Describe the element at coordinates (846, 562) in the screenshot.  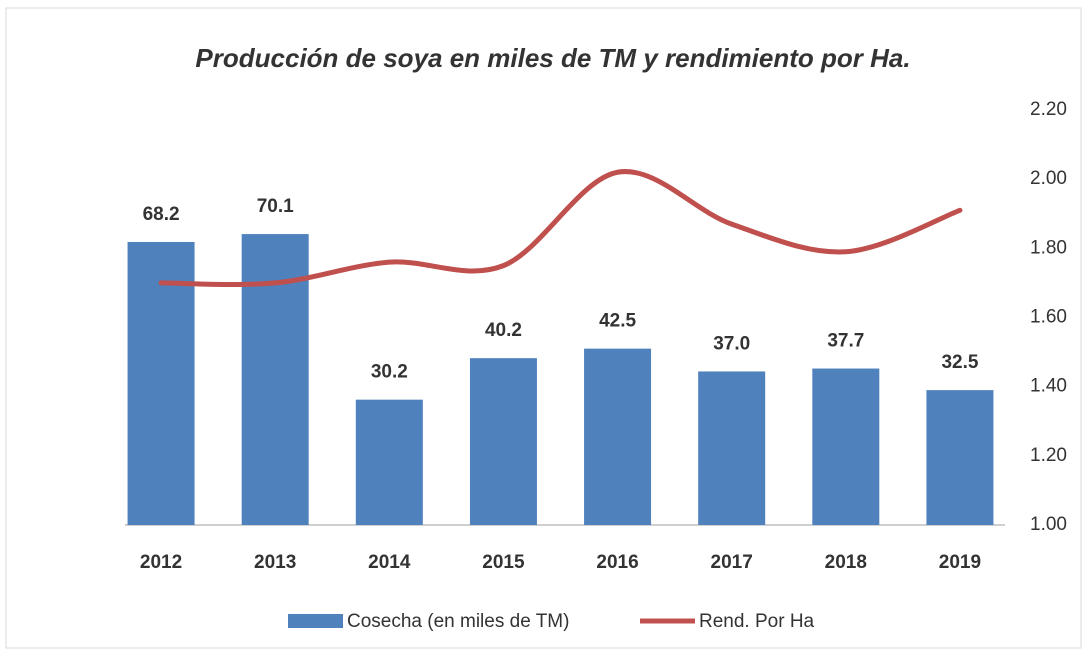
I see `x-tick-label: 2018` at that location.